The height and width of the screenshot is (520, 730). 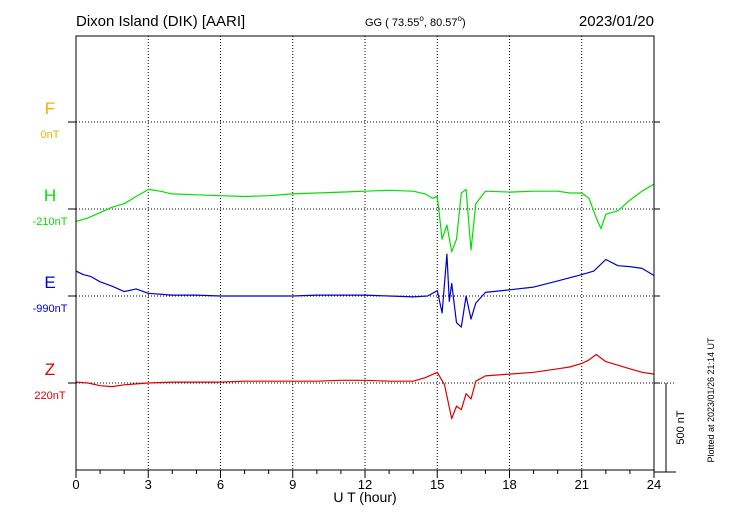 I want to click on degree-mark-lon: o, so click(x=460, y=18).